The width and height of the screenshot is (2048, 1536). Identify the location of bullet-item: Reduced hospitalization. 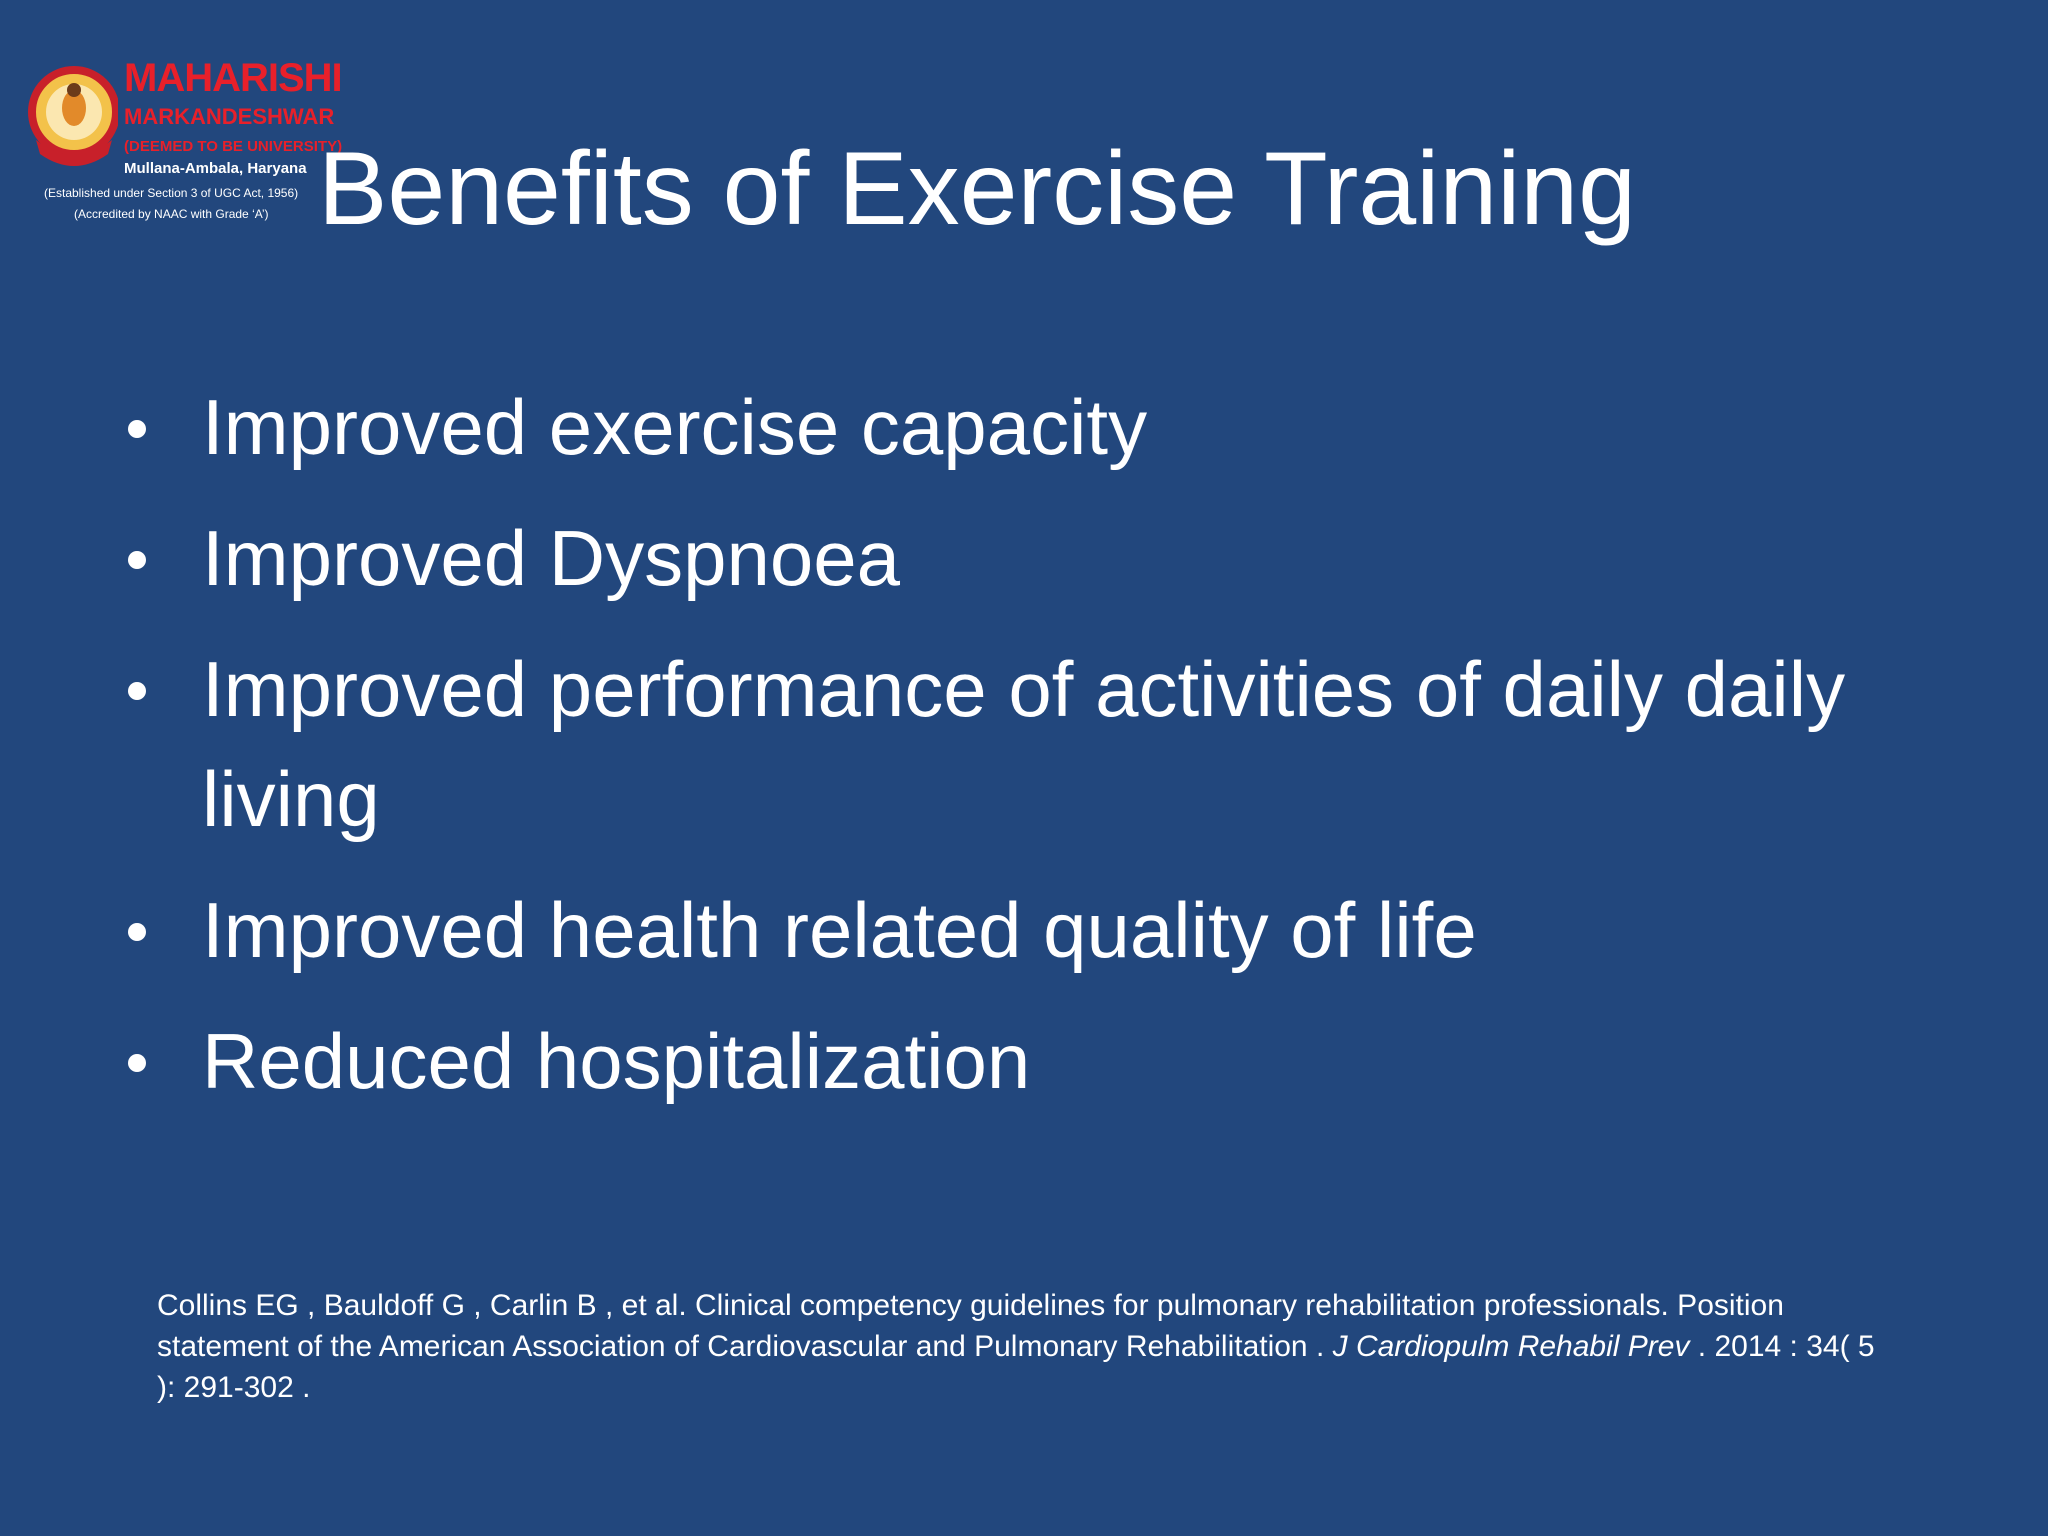
(1008, 1061).